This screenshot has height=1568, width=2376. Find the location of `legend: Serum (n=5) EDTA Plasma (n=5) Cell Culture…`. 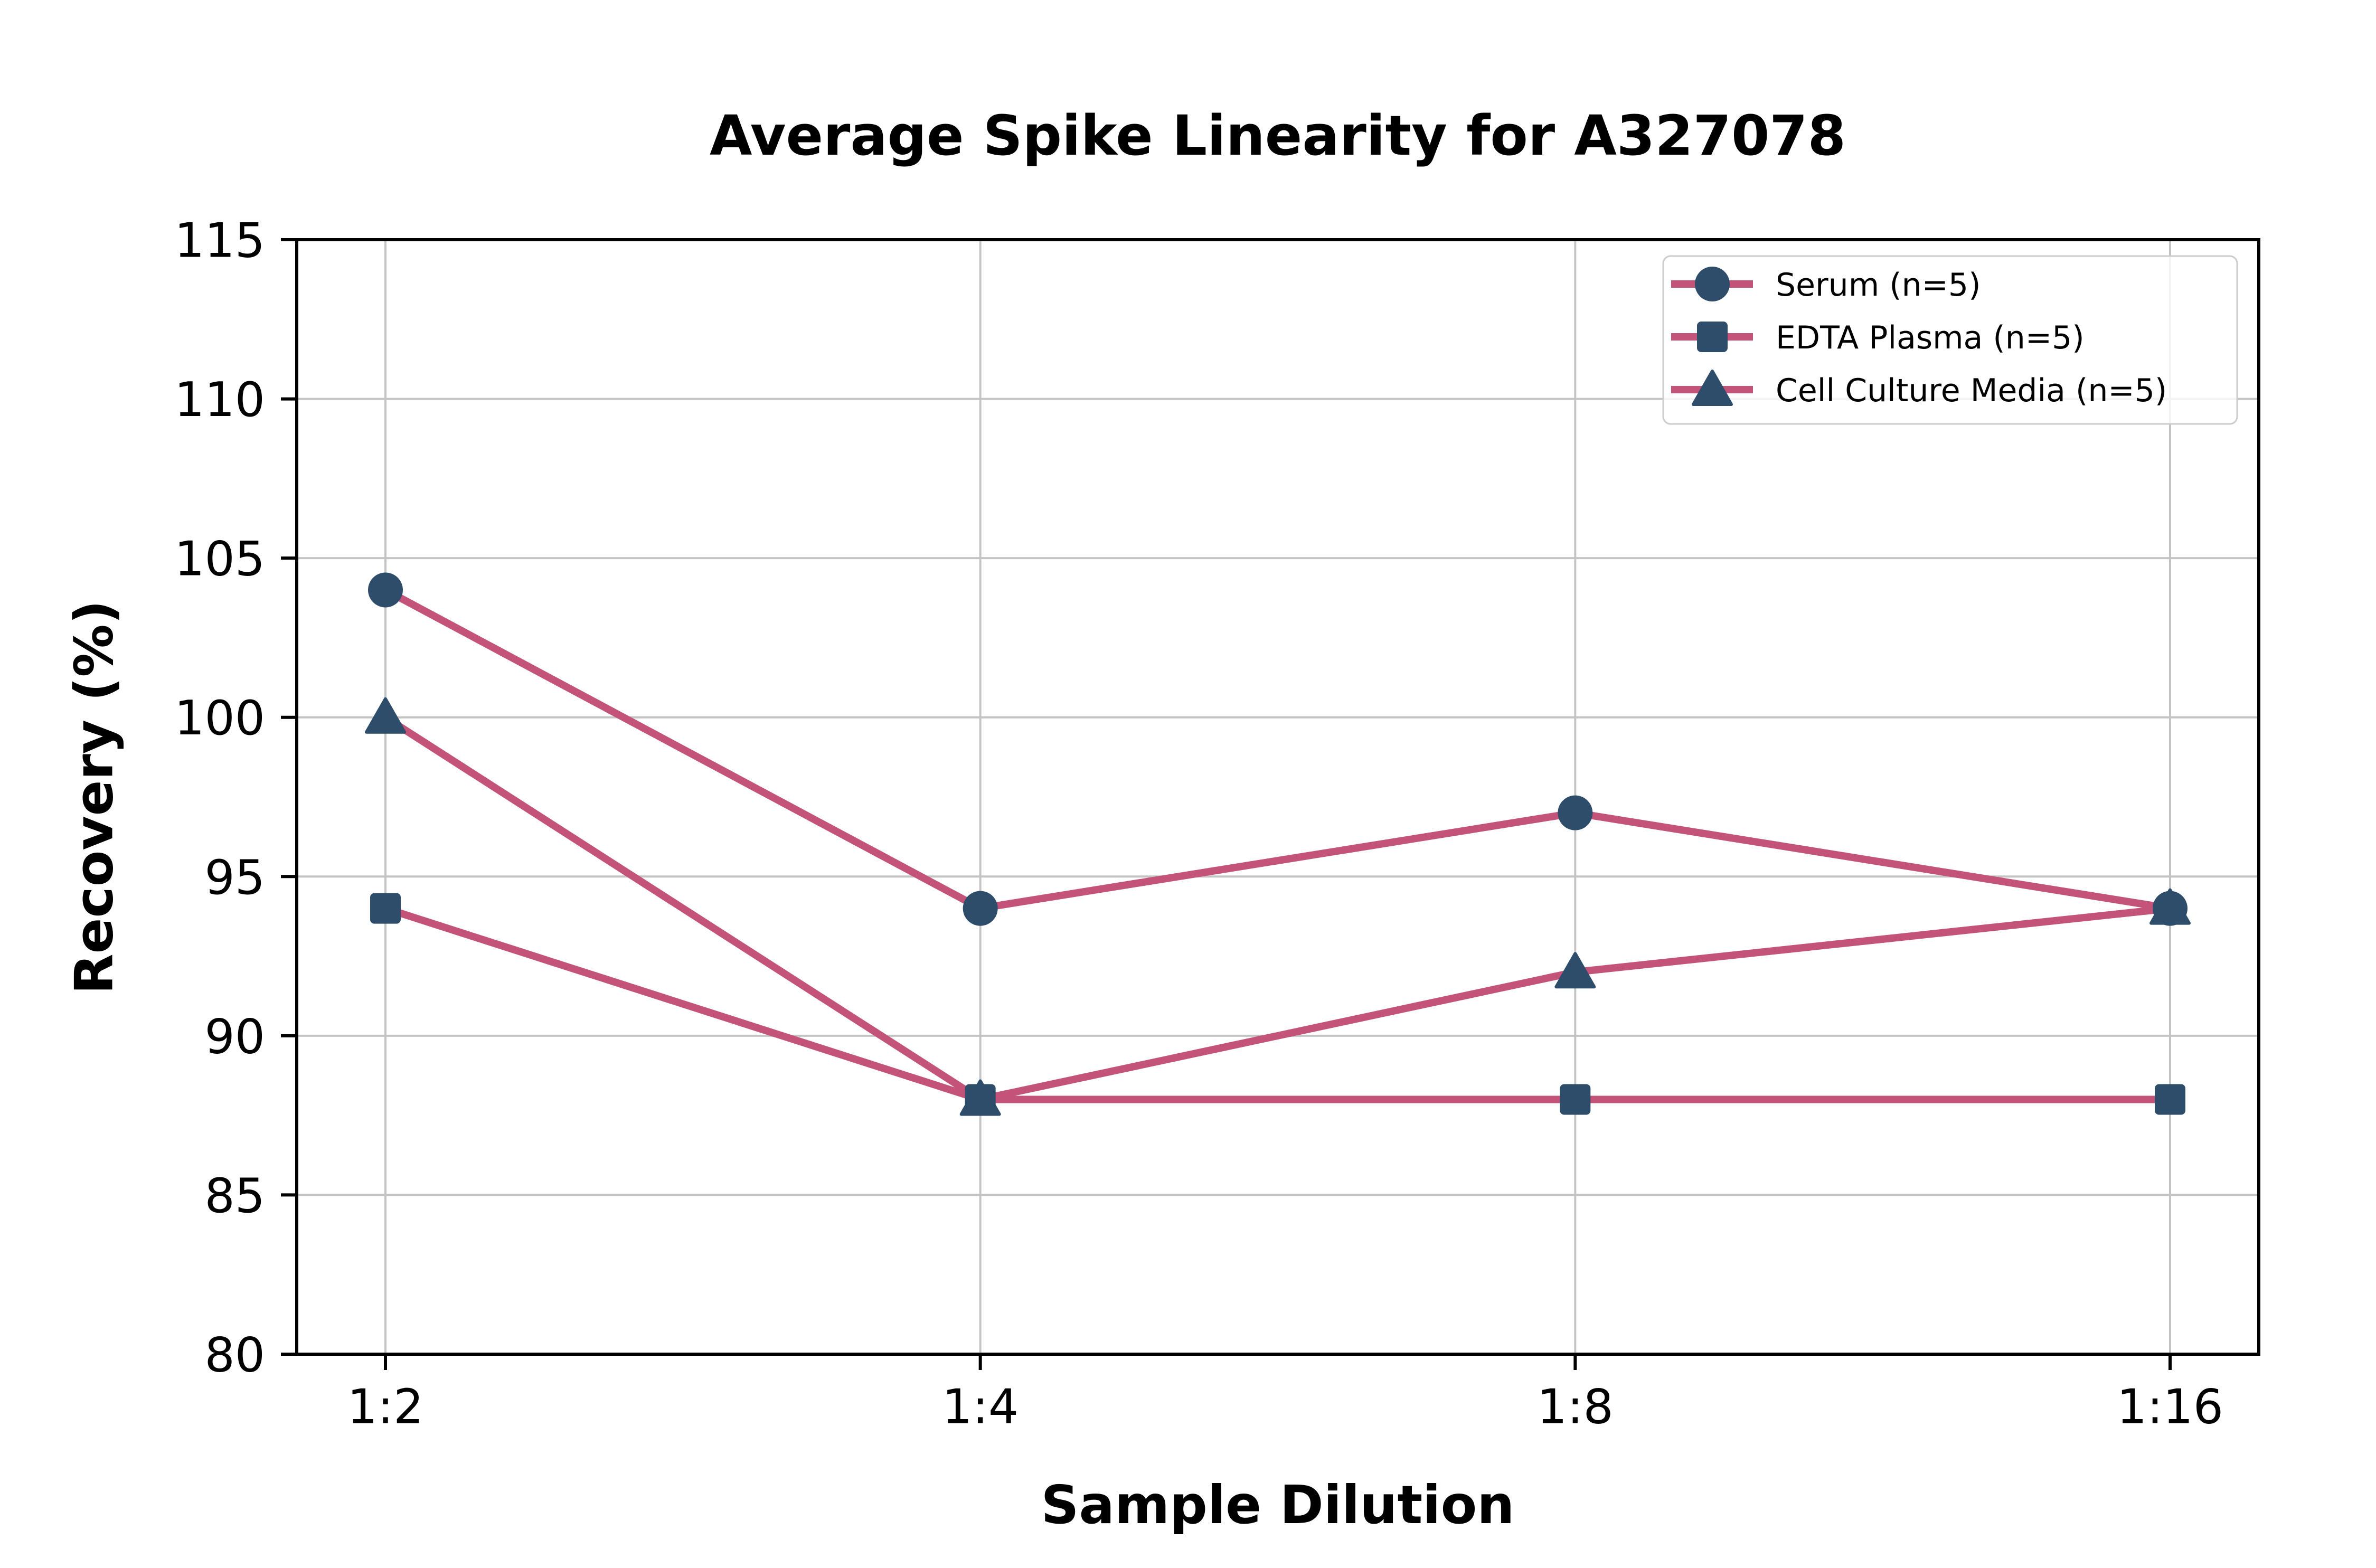

legend: Serum (n=5) EDTA Plasma (n=5) Cell Culture… is located at coordinates (1950, 340).